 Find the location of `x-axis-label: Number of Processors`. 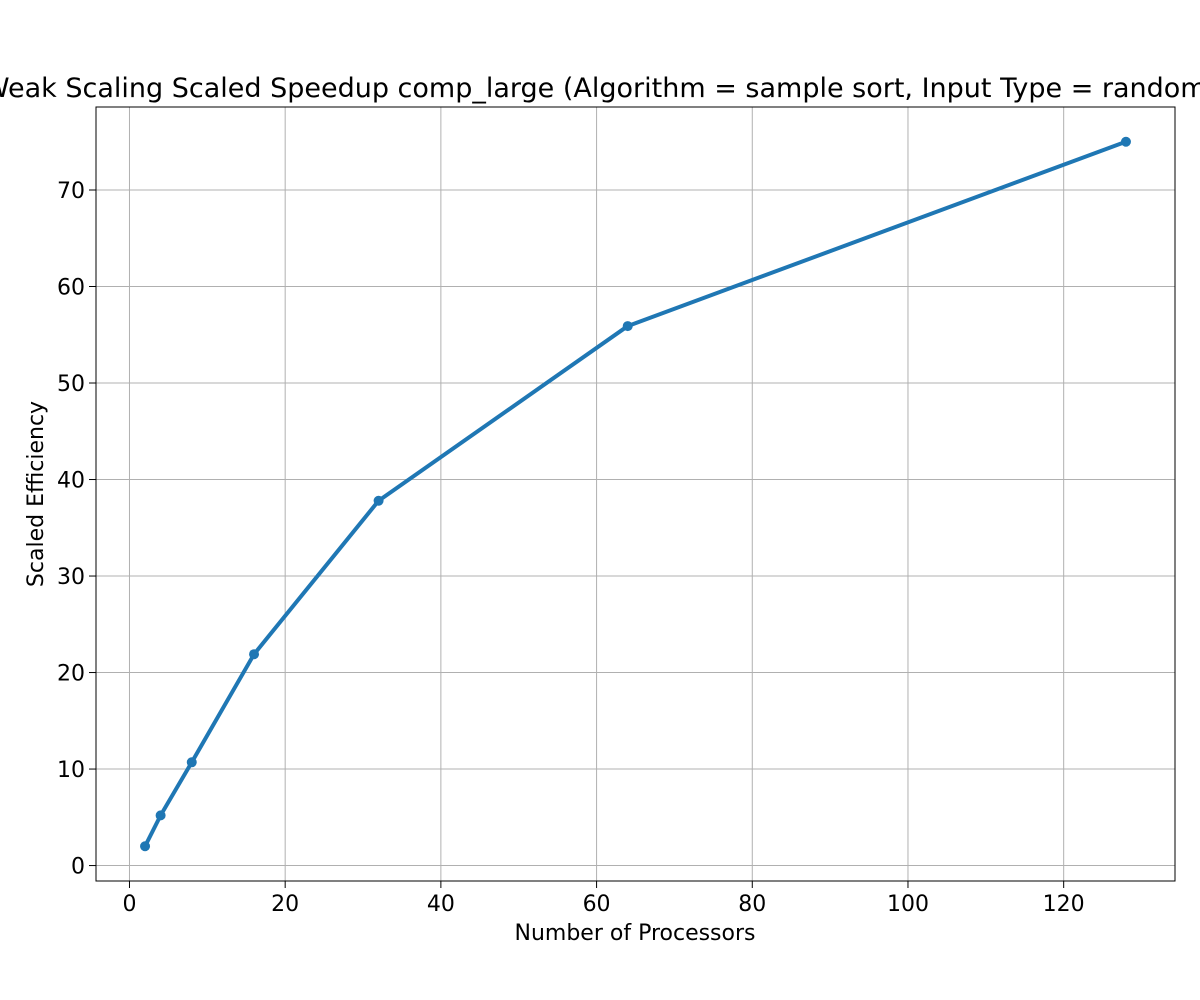

x-axis-label: Number of Processors is located at coordinates (635, 933).